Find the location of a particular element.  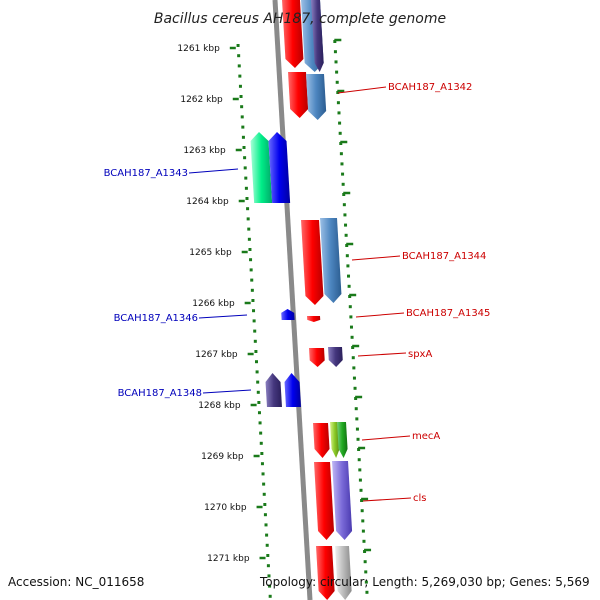

gene-arrow-bcah187-a1346 is located at coordinates (288, 314).